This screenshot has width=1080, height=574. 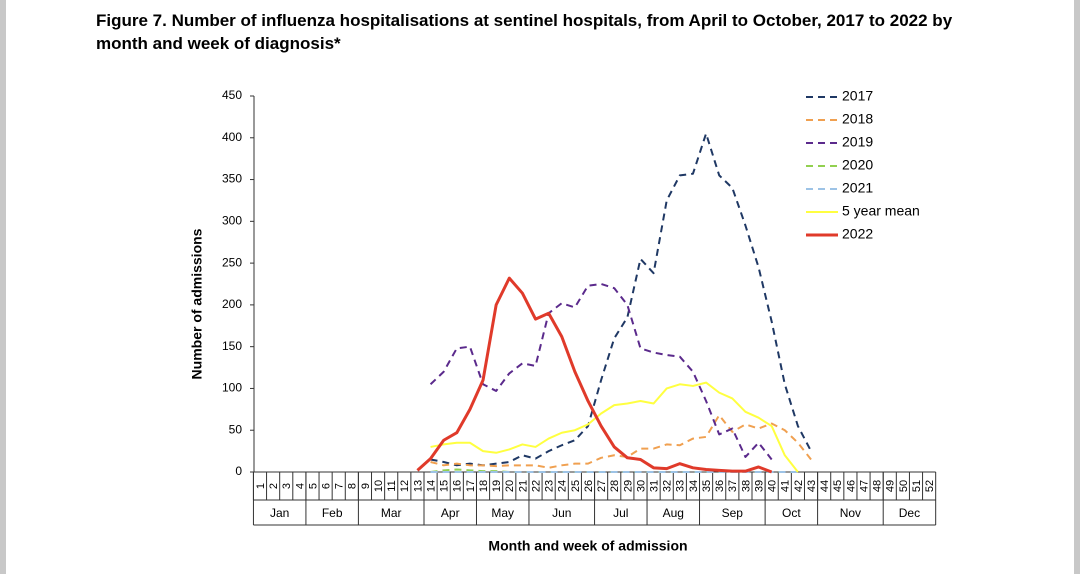 I want to click on x-tick-label: 34, so click(x=694, y=486).